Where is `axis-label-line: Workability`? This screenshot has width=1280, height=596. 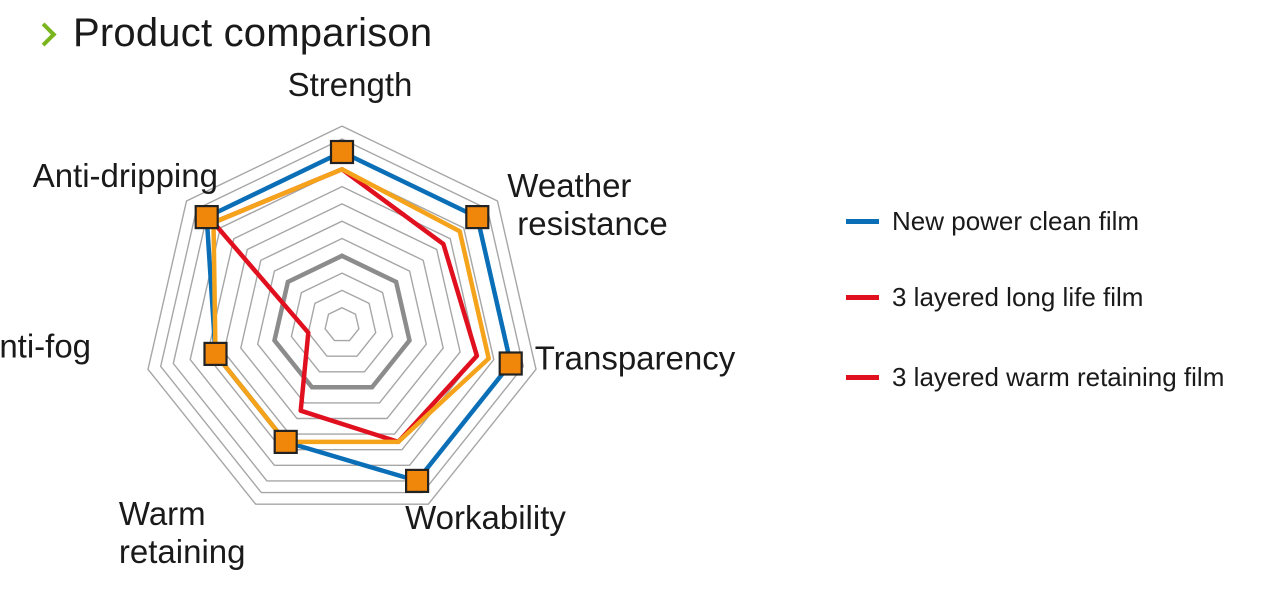
axis-label-line: Workability is located at coordinates (485, 517).